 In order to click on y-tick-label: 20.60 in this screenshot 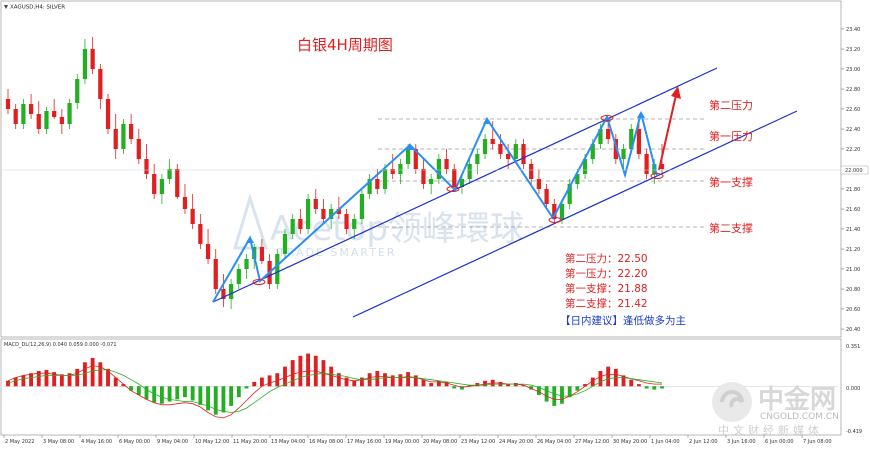, I will do `click(853, 310)`.